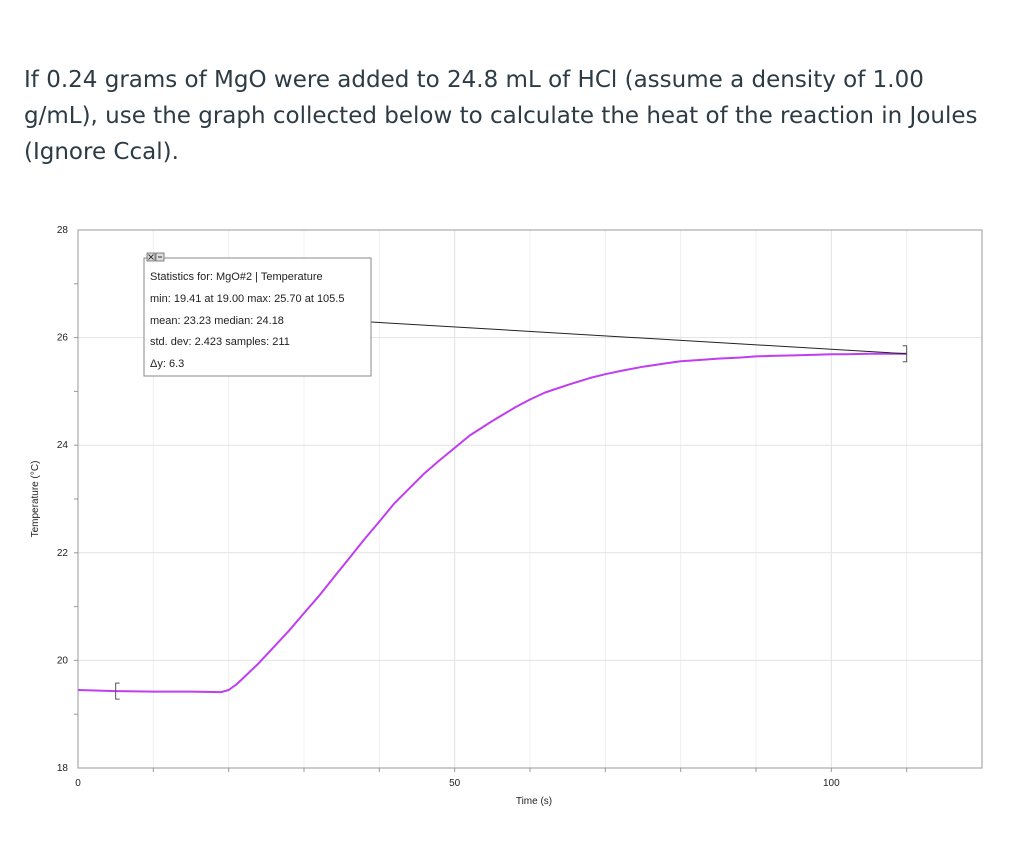 This screenshot has height=848, width=1024. What do you see at coordinates (236, 277) in the screenshot?
I see `stats-line-1: Statistics for: MgO#2 | Temperature` at bounding box center [236, 277].